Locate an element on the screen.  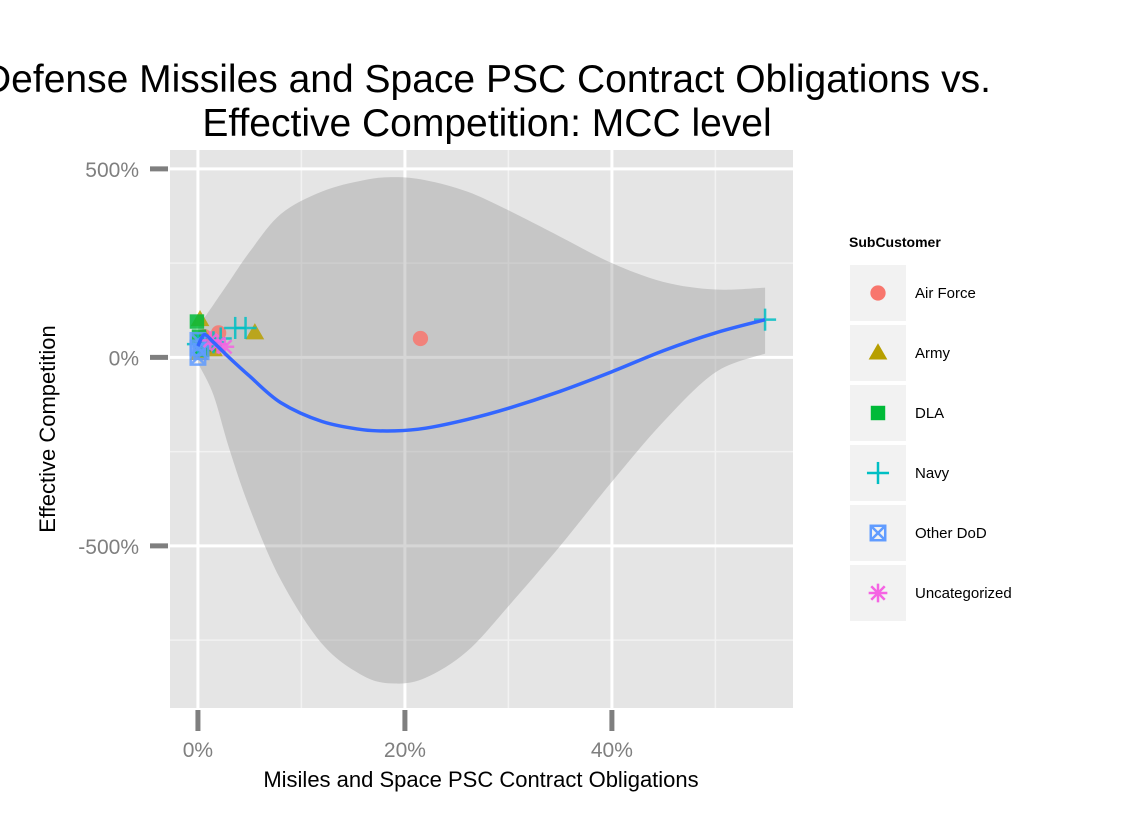
data-point-navy is located at coordinates (245, 328).